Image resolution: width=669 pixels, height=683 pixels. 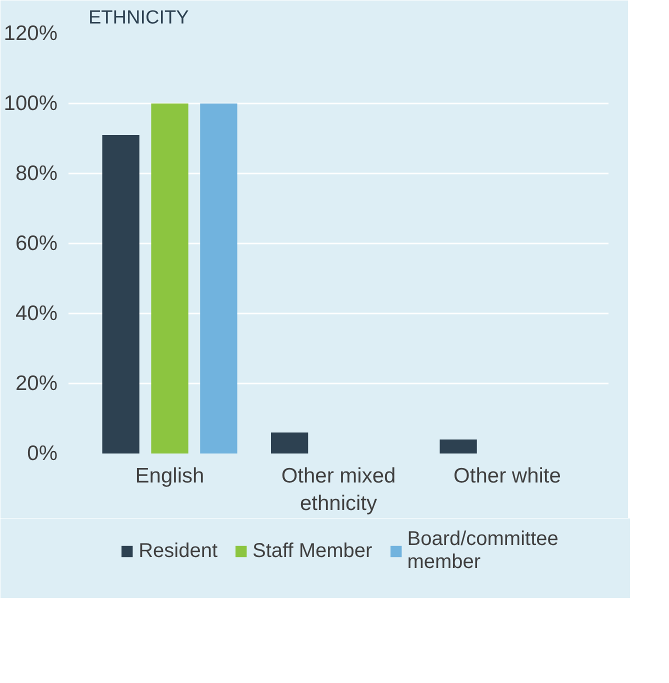 What do you see at coordinates (36, 173) in the screenshot?
I see `y-tick-label: 80%` at bounding box center [36, 173].